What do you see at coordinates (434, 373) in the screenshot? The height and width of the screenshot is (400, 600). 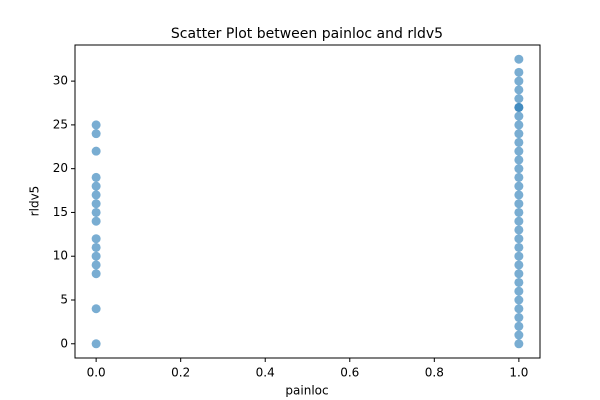 I see `x-tick-label: 0.8` at bounding box center [434, 373].